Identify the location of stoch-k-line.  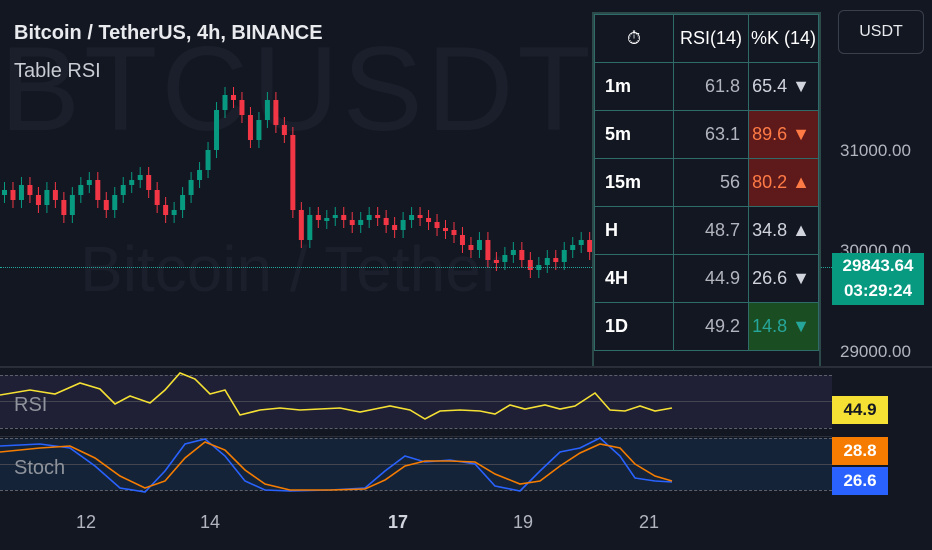
(336, 465).